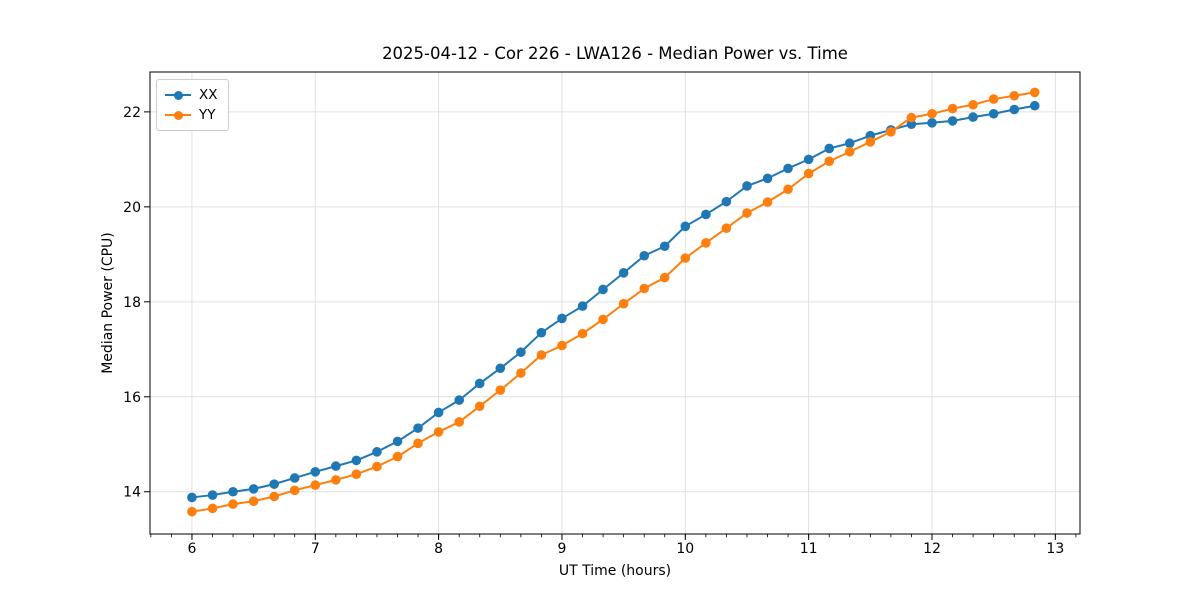 The height and width of the screenshot is (600, 1200). I want to click on y-axis-label: Median Power (CPU), so click(108, 303).